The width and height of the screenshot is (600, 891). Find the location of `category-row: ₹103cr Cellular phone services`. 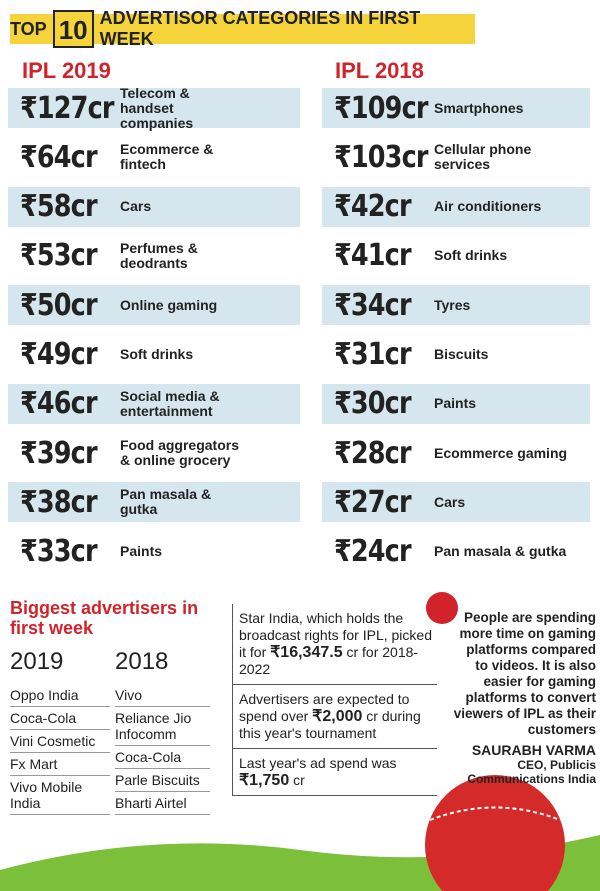

category-row: ₹103cr Cellular phone services is located at coordinates (456, 157).